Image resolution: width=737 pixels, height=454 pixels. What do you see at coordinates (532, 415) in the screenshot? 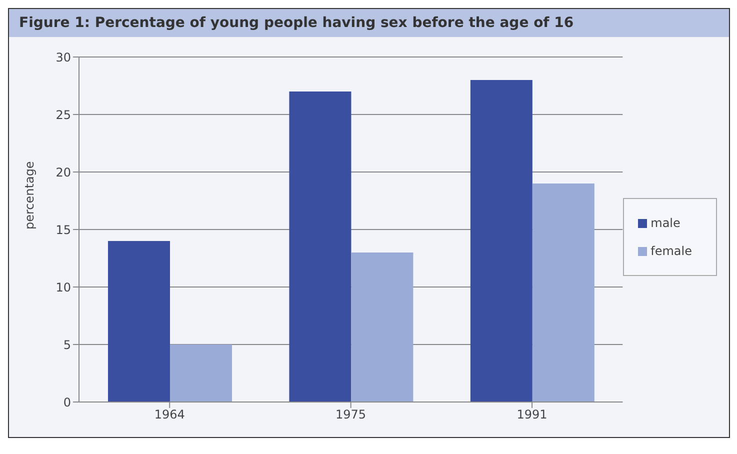
I see `x-tick-label: 1991` at bounding box center [532, 415].